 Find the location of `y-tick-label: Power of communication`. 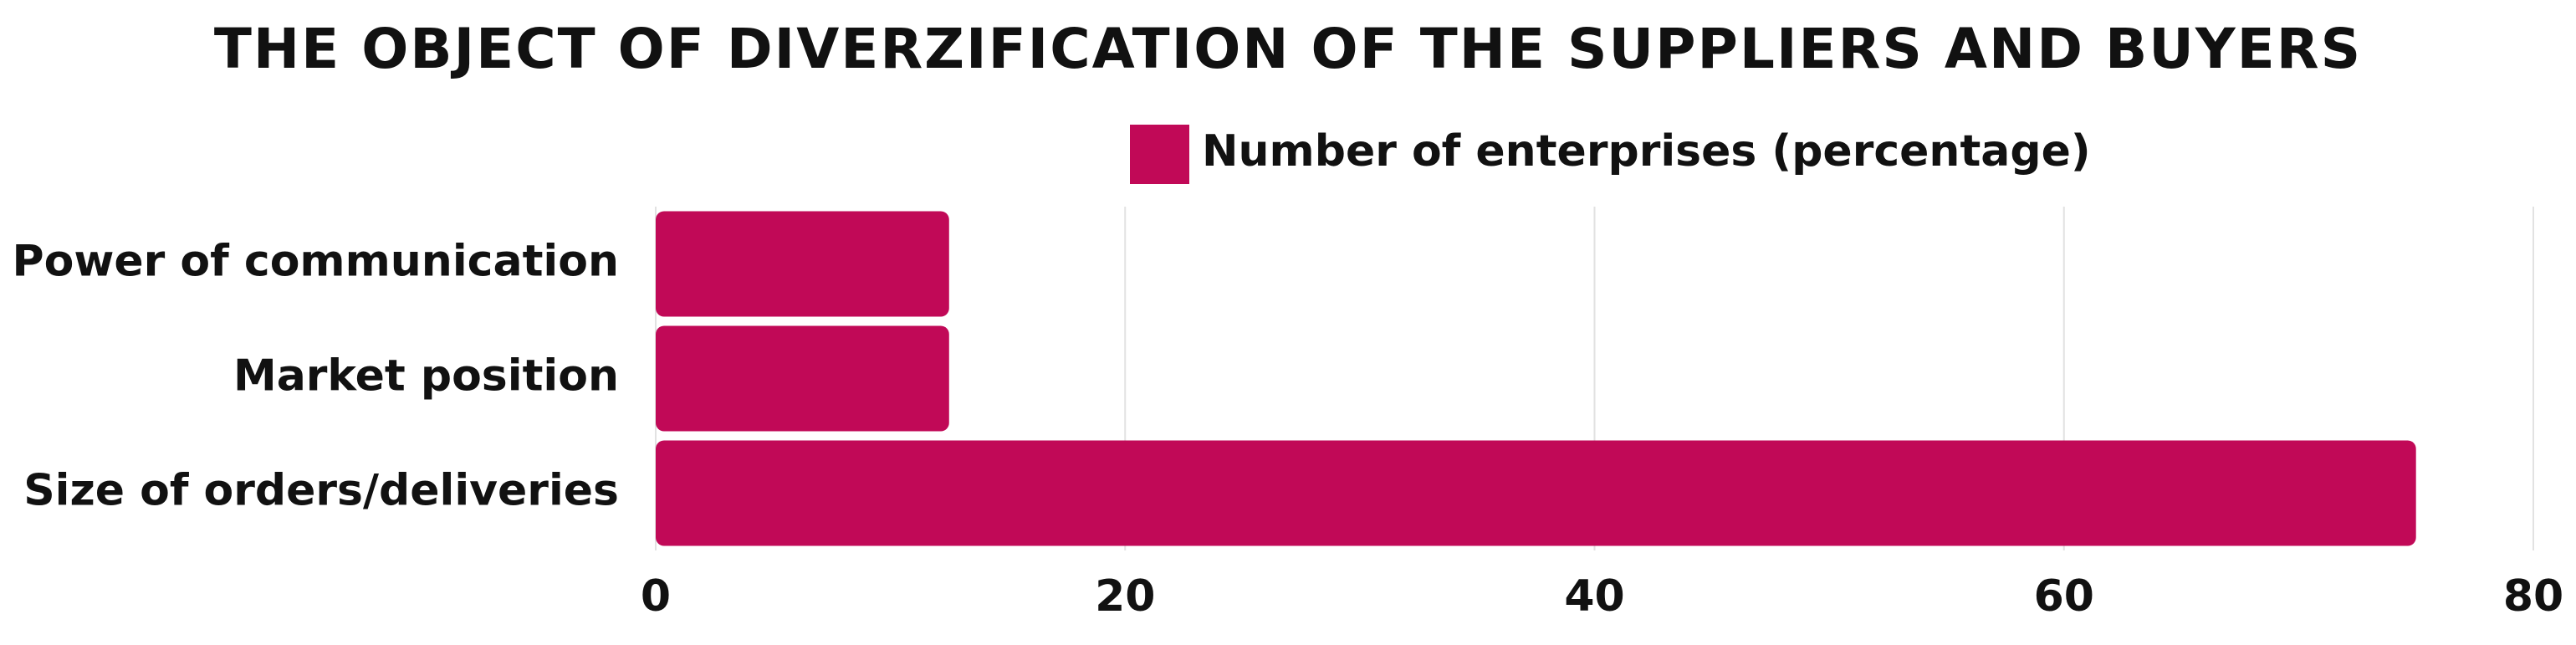

y-tick-label: Power of communication is located at coordinates (316, 262).